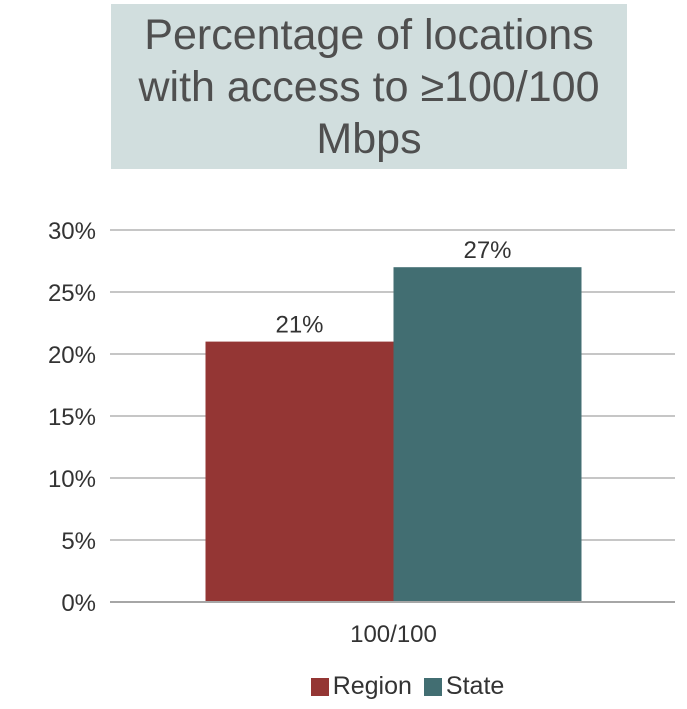 The width and height of the screenshot is (687, 709). Describe the element at coordinates (432, 686) in the screenshot. I see `legend-swatch-state` at that location.